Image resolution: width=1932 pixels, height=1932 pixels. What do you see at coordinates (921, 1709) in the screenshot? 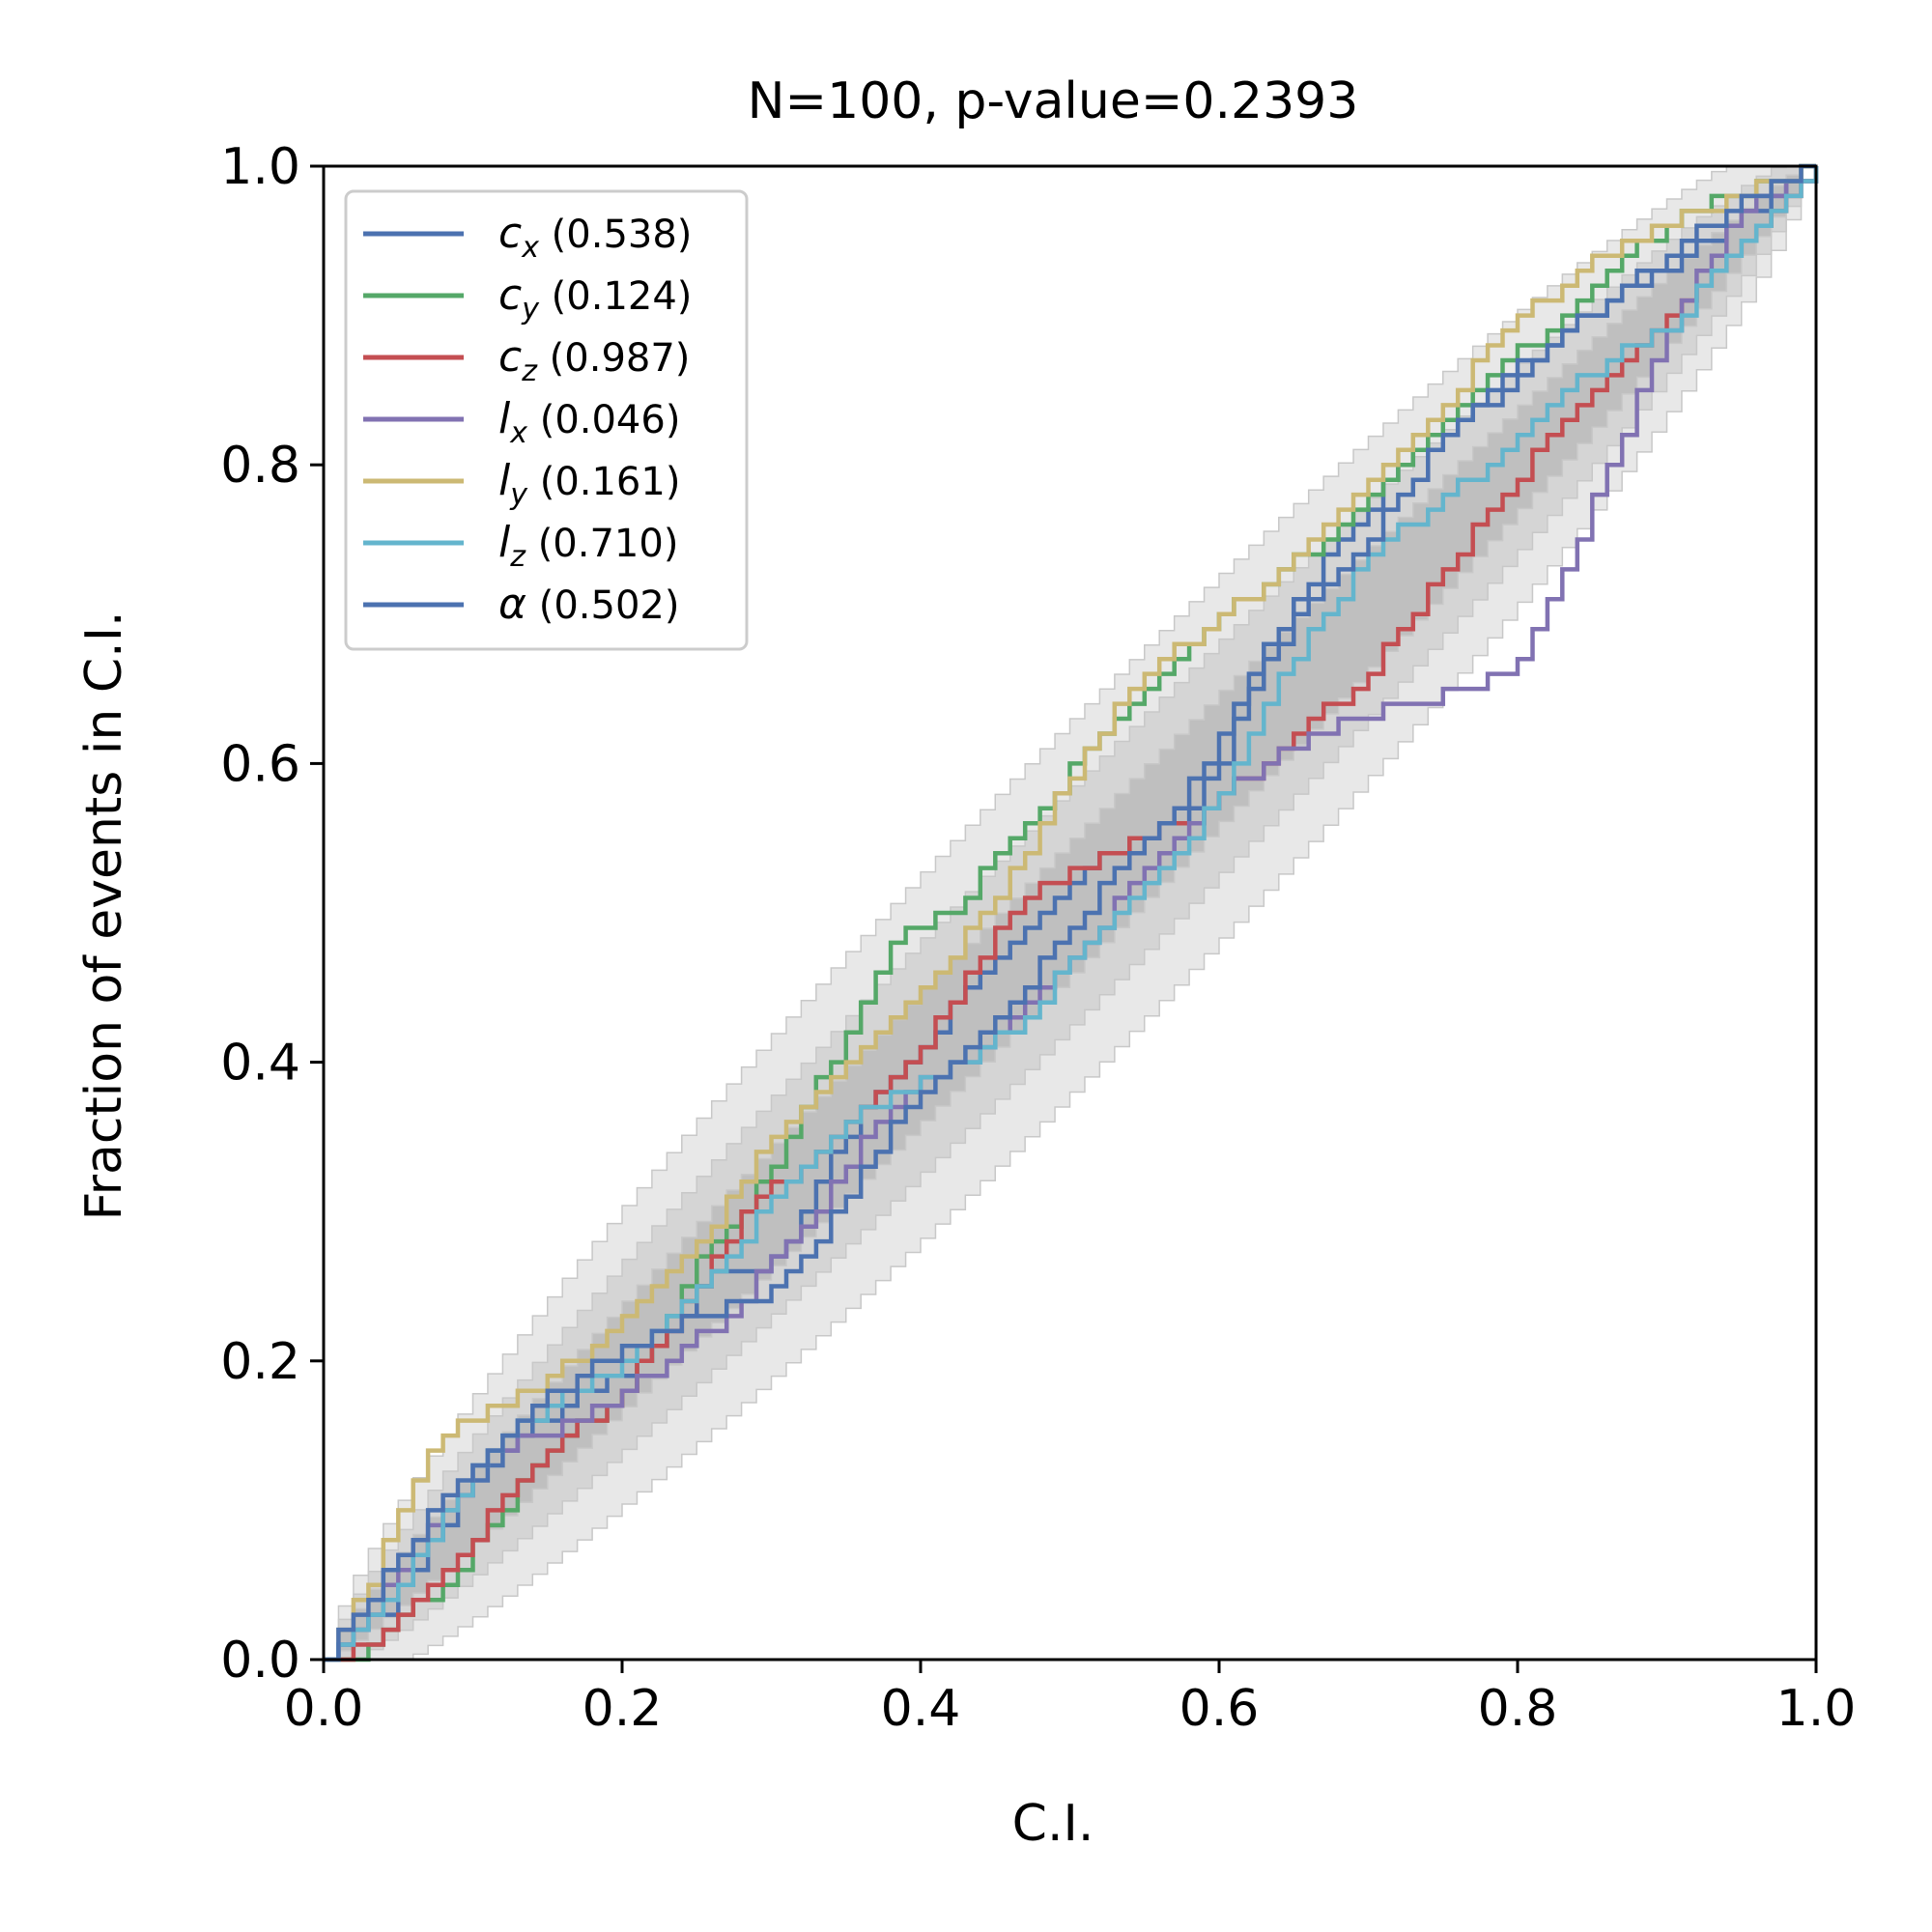
I see `x-tick-label: 0.4` at bounding box center [921, 1709].